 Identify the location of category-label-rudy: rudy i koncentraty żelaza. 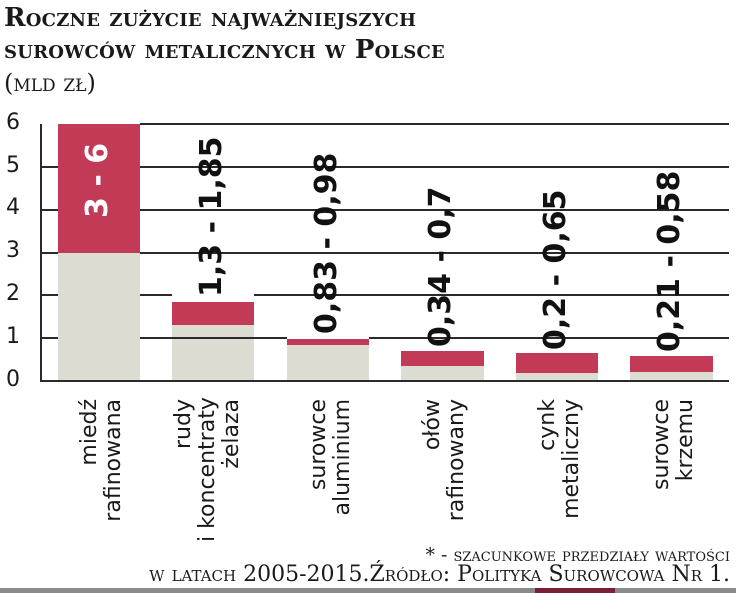
(207, 469).